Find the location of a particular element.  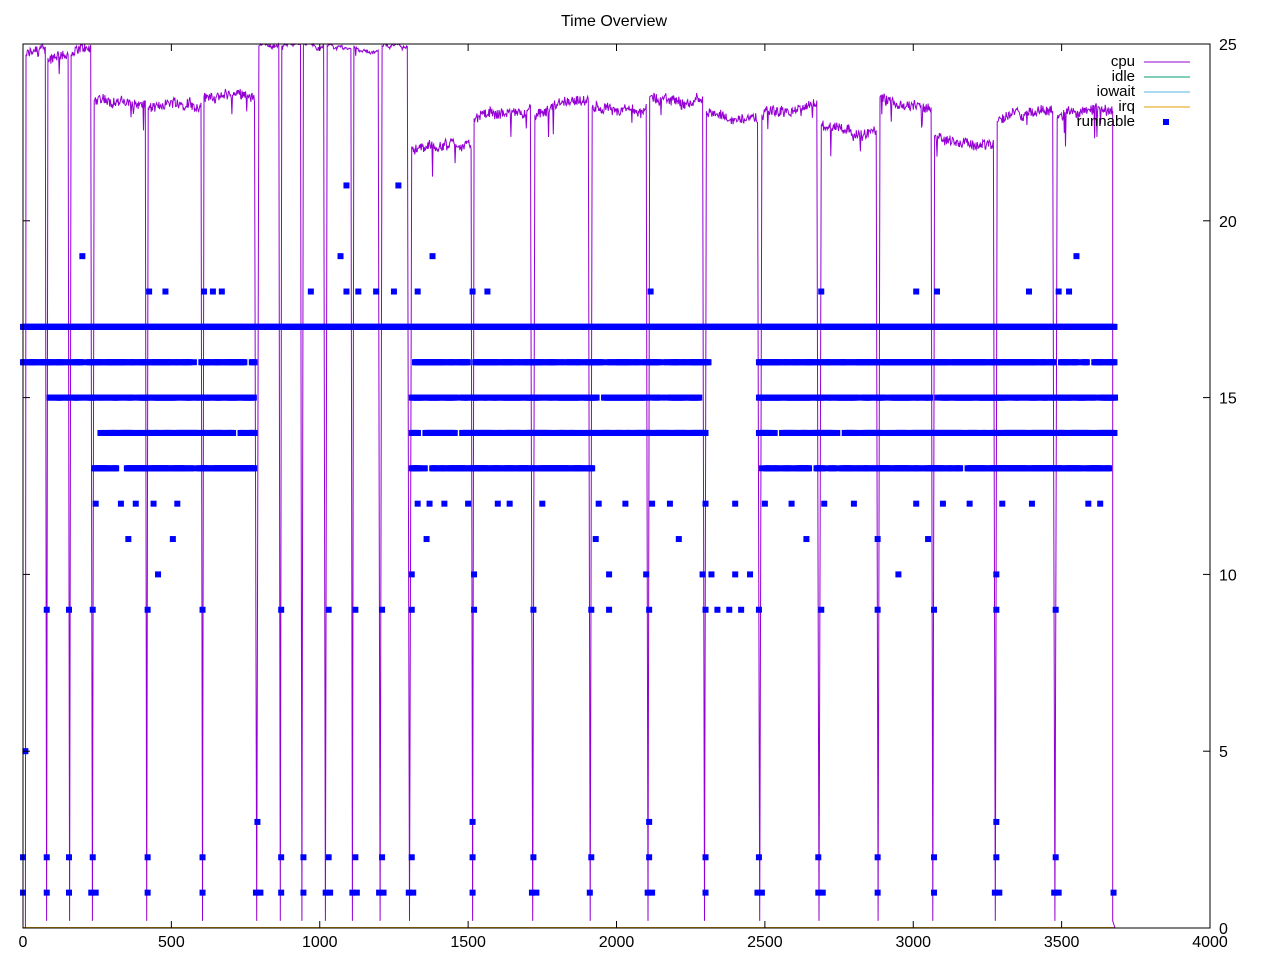

legend-label-runnable: runnable is located at coordinates (1106, 121).